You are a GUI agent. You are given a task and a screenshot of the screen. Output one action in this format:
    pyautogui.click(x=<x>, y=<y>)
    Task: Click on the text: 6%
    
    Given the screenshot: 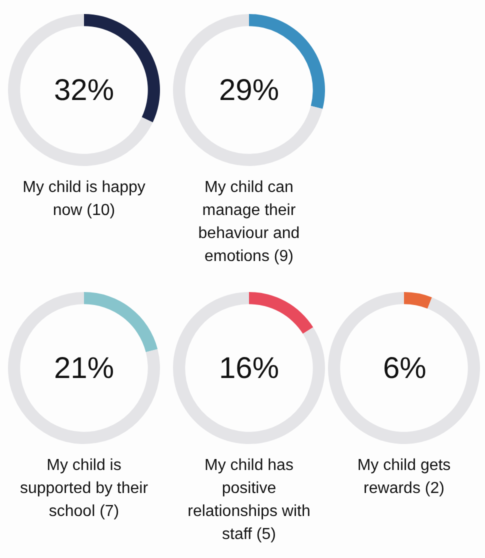 What is the action you would take?
    pyautogui.click(x=404, y=368)
    